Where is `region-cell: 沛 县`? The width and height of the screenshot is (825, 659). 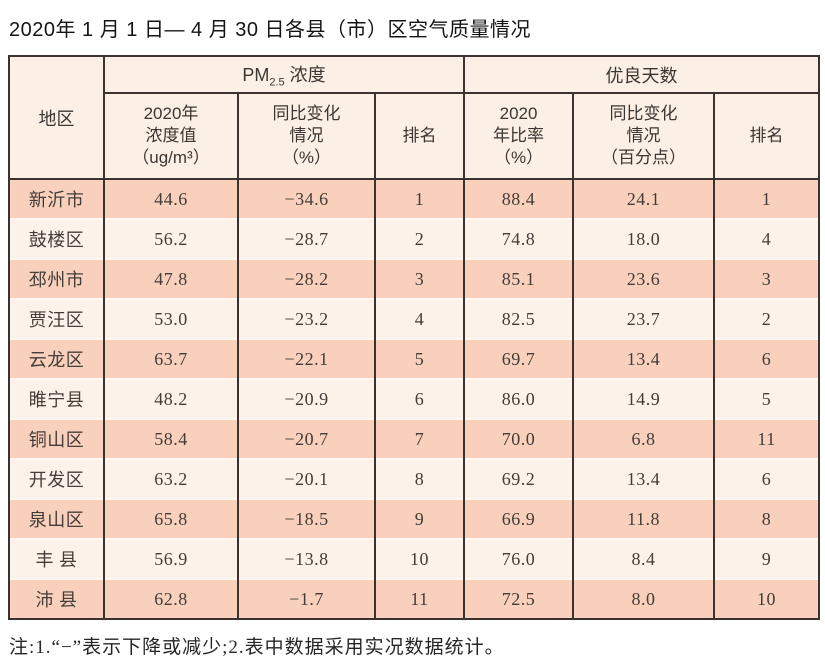 region-cell: 沛 县 is located at coordinates (56, 598).